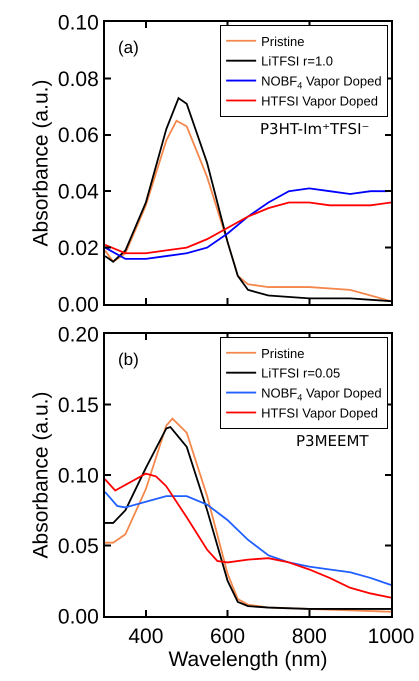 The image size is (419, 681). Describe the element at coordinates (228, 636) in the screenshot. I see `x-tick-label: 600` at that location.